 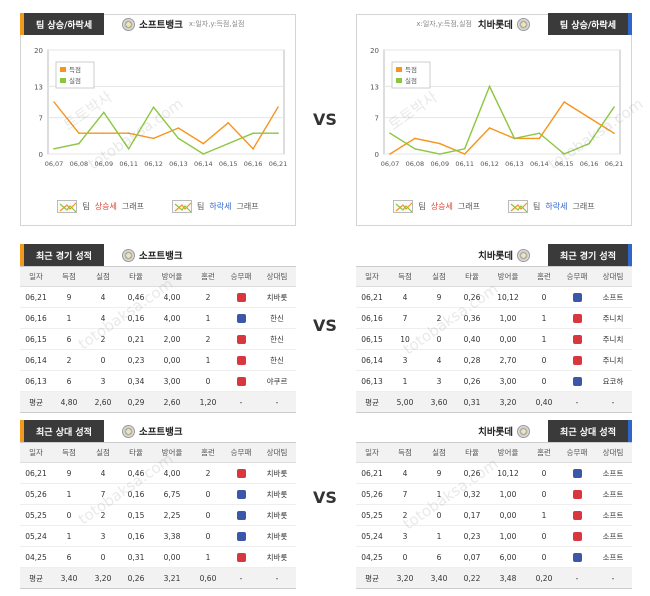 What do you see at coordinates (411, 70) in the screenshot?
I see `legend-label: 득점` at bounding box center [411, 70].